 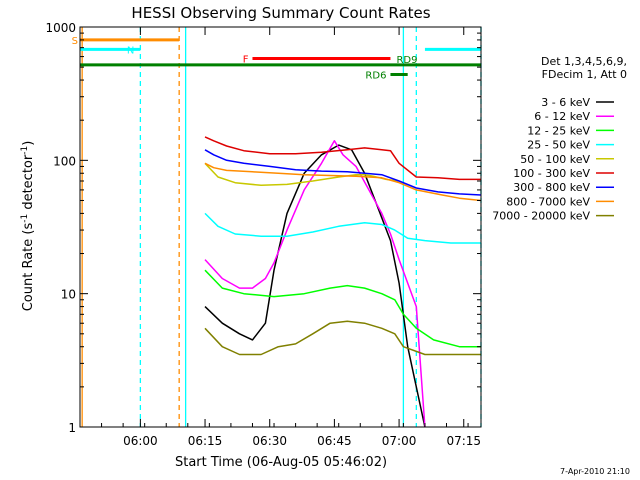 I want to click on legend-entry-label: 3 - 6 keV, so click(x=565, y=102).